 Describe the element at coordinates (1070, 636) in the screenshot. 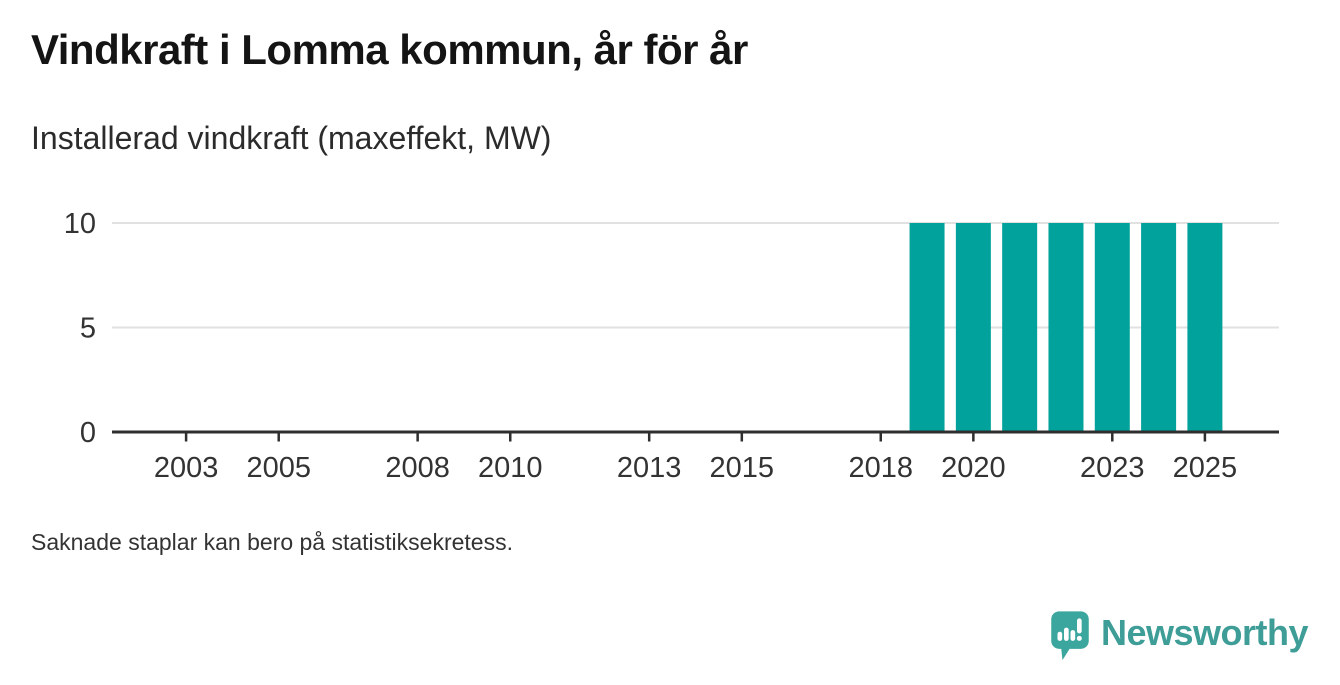

I see `speech-bubble-bar-chart-icon` at that location.